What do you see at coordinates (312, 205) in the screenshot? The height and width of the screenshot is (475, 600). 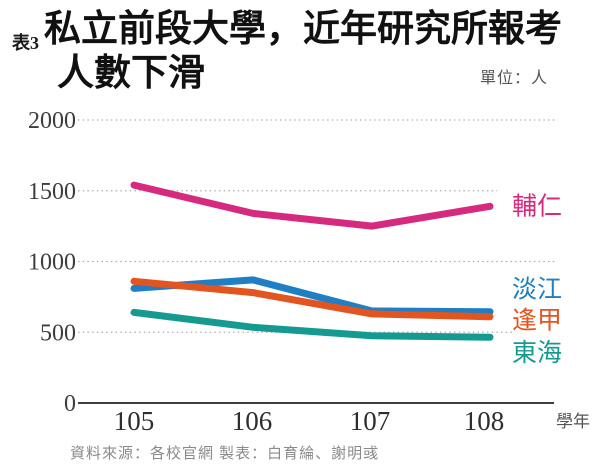 I see `series-line-輔仁` at bounding box center [312, 205].